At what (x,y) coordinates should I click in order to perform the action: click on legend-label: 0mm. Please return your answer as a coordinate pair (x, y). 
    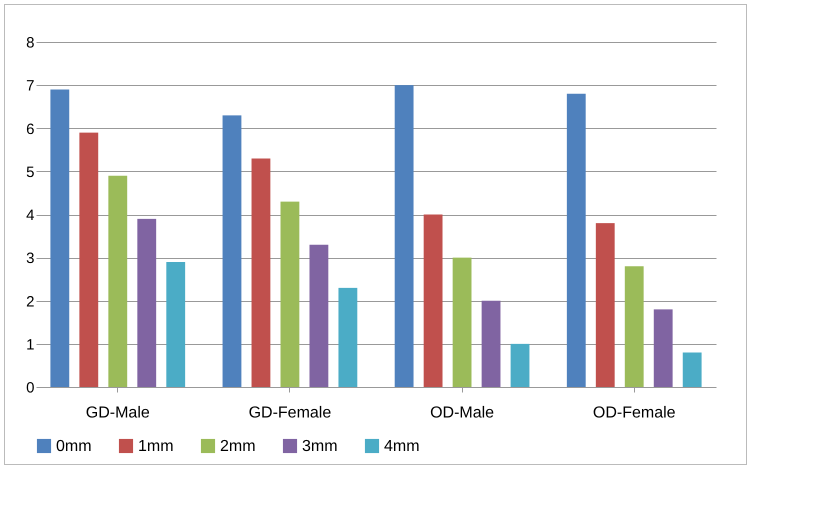
    Looking at the image, I should click on (74, 446).